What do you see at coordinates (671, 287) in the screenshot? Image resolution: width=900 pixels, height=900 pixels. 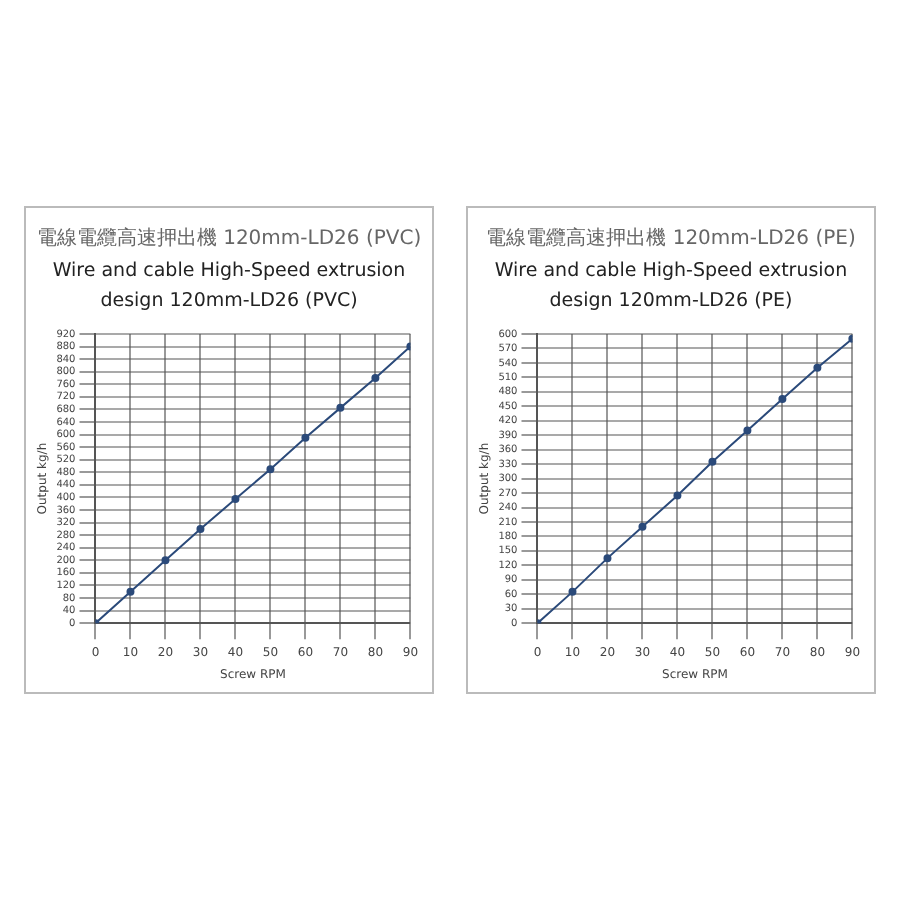 I see `chart-subtitle: Wire and cable High-Speed extrusion design 120mm-LD26 (PE)` at bounding box center [671, 287].